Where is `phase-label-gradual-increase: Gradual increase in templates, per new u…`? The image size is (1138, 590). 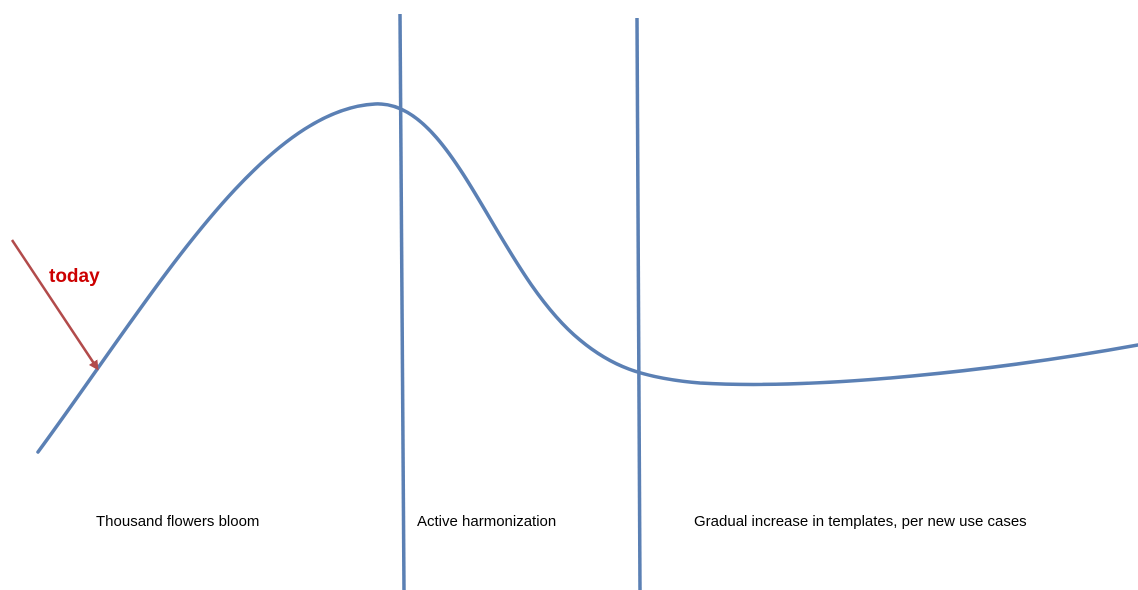 phase-label-gradual-increase: Gradual increase in templates, per new u… is located at coordinates (860, 521).